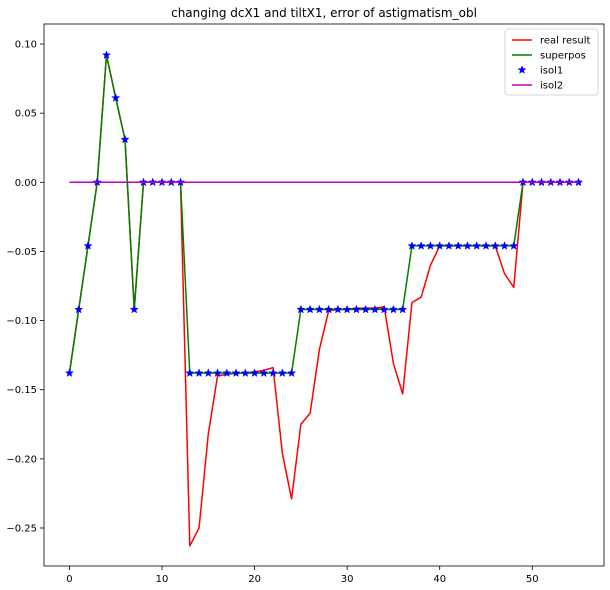  Describe the element at coordinates (565, 41) in the screenshot. I see `legend-label: real result` at that location.